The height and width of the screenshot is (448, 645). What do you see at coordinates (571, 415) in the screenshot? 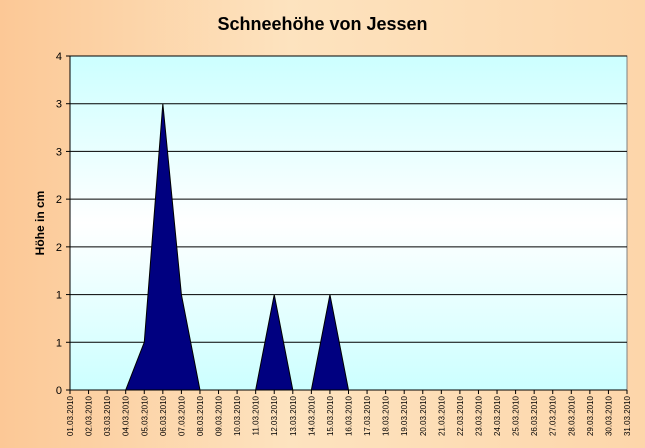
I see `x-tick-label-27: 28.03.2010` at bounding box center [571, 415].